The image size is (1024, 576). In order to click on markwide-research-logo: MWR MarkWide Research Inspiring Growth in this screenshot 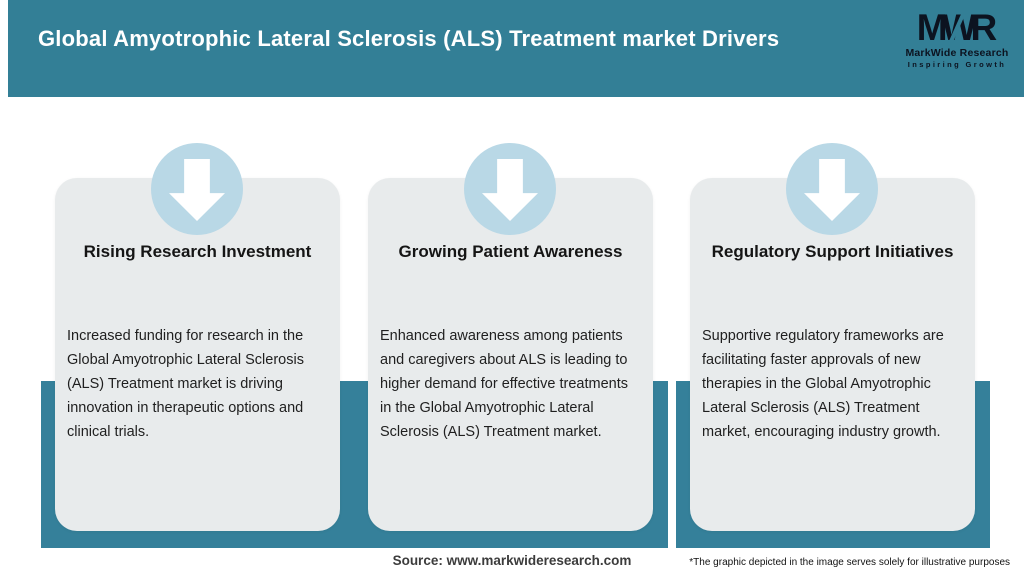, I will do `click(957, 39)`.